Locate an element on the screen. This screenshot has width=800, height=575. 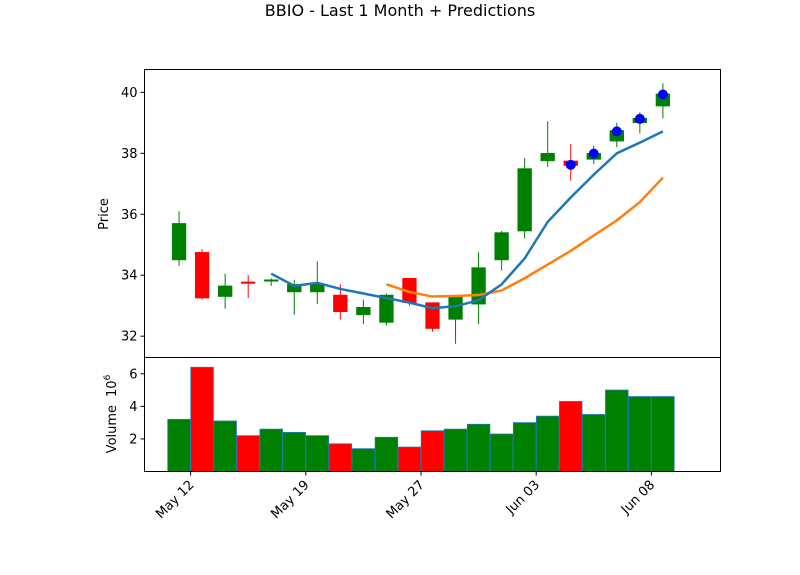
volume-plot-border is located at coordinates (432, 414).